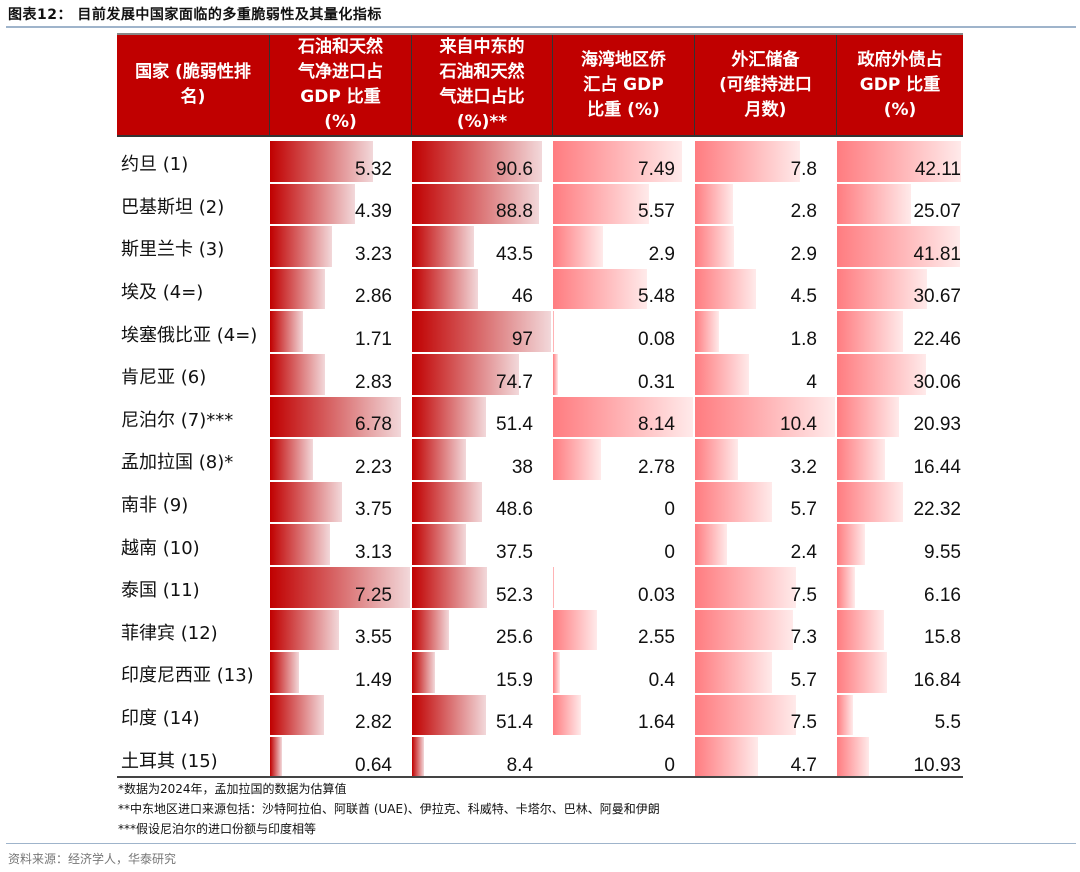 The height and width of the screenshot is (872, 1080). I want to click on table-row: 尼泊尔 (7)*** 6.78 51.4 8.14 10.4 20.93, so click(540, 417).